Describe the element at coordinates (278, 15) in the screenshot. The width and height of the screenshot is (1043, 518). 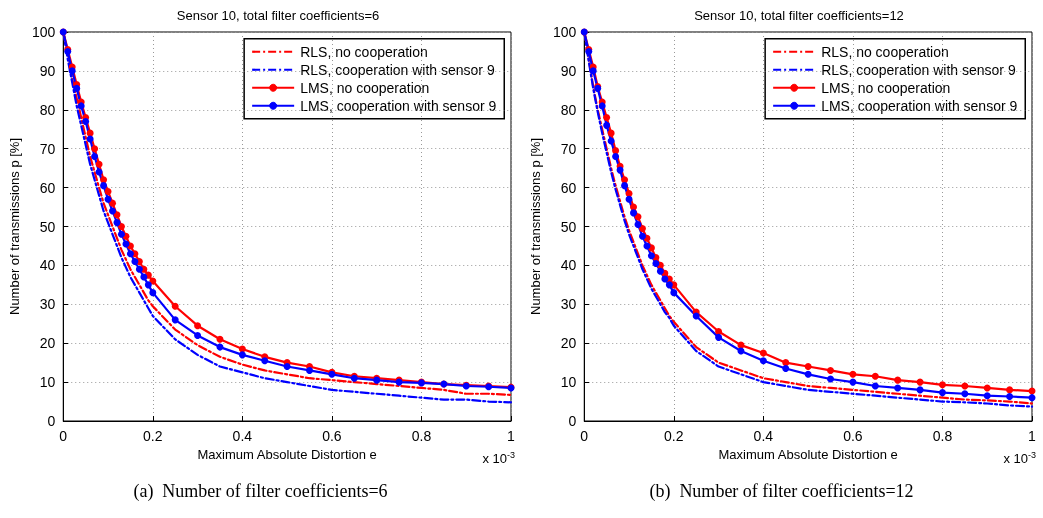
I see `chart-title: Sensor 10, total filter coefficients=6` at that location.